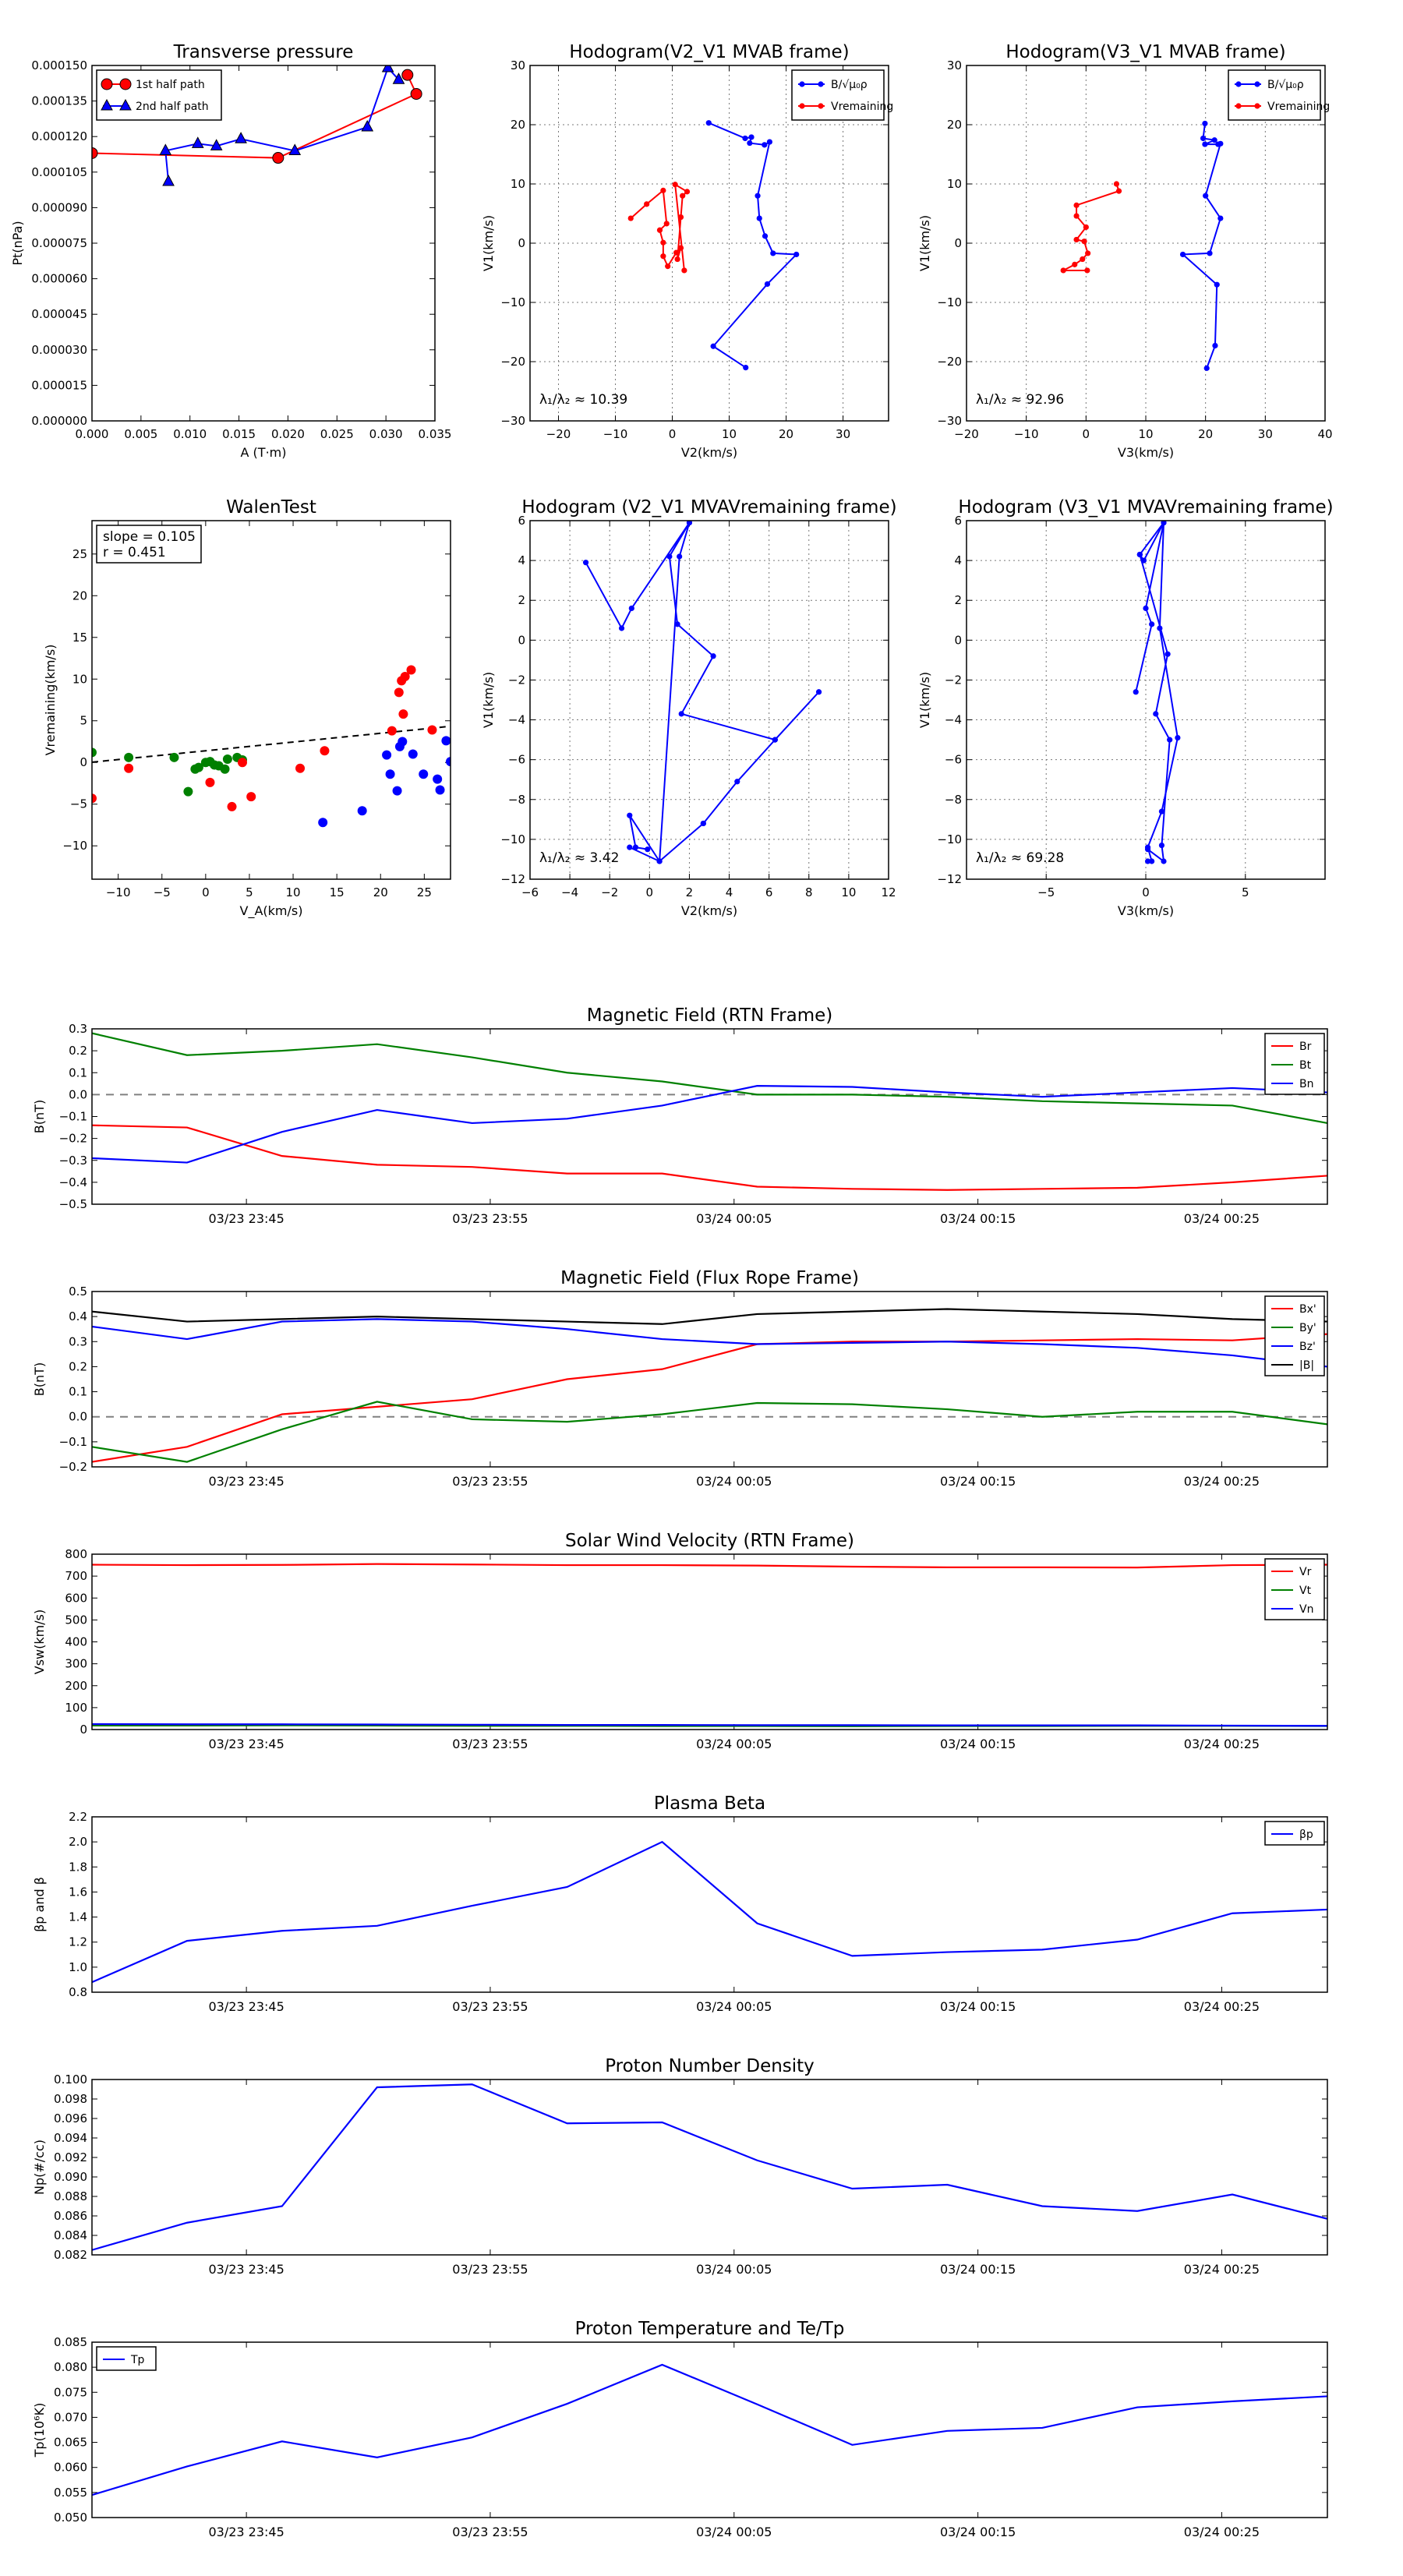  I want to click on y-tick-label: 1.8, so click(78, 1867).